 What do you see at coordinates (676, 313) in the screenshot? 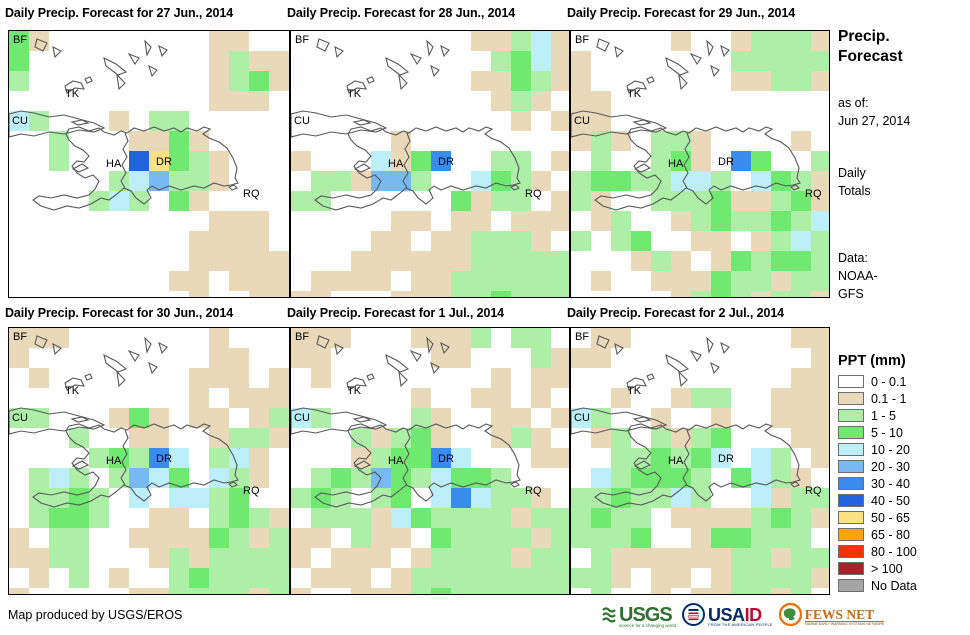
I see `panel-title: Daily Precip. Forecast for 2 Jul., 2014` at bounding box center [676, 313].